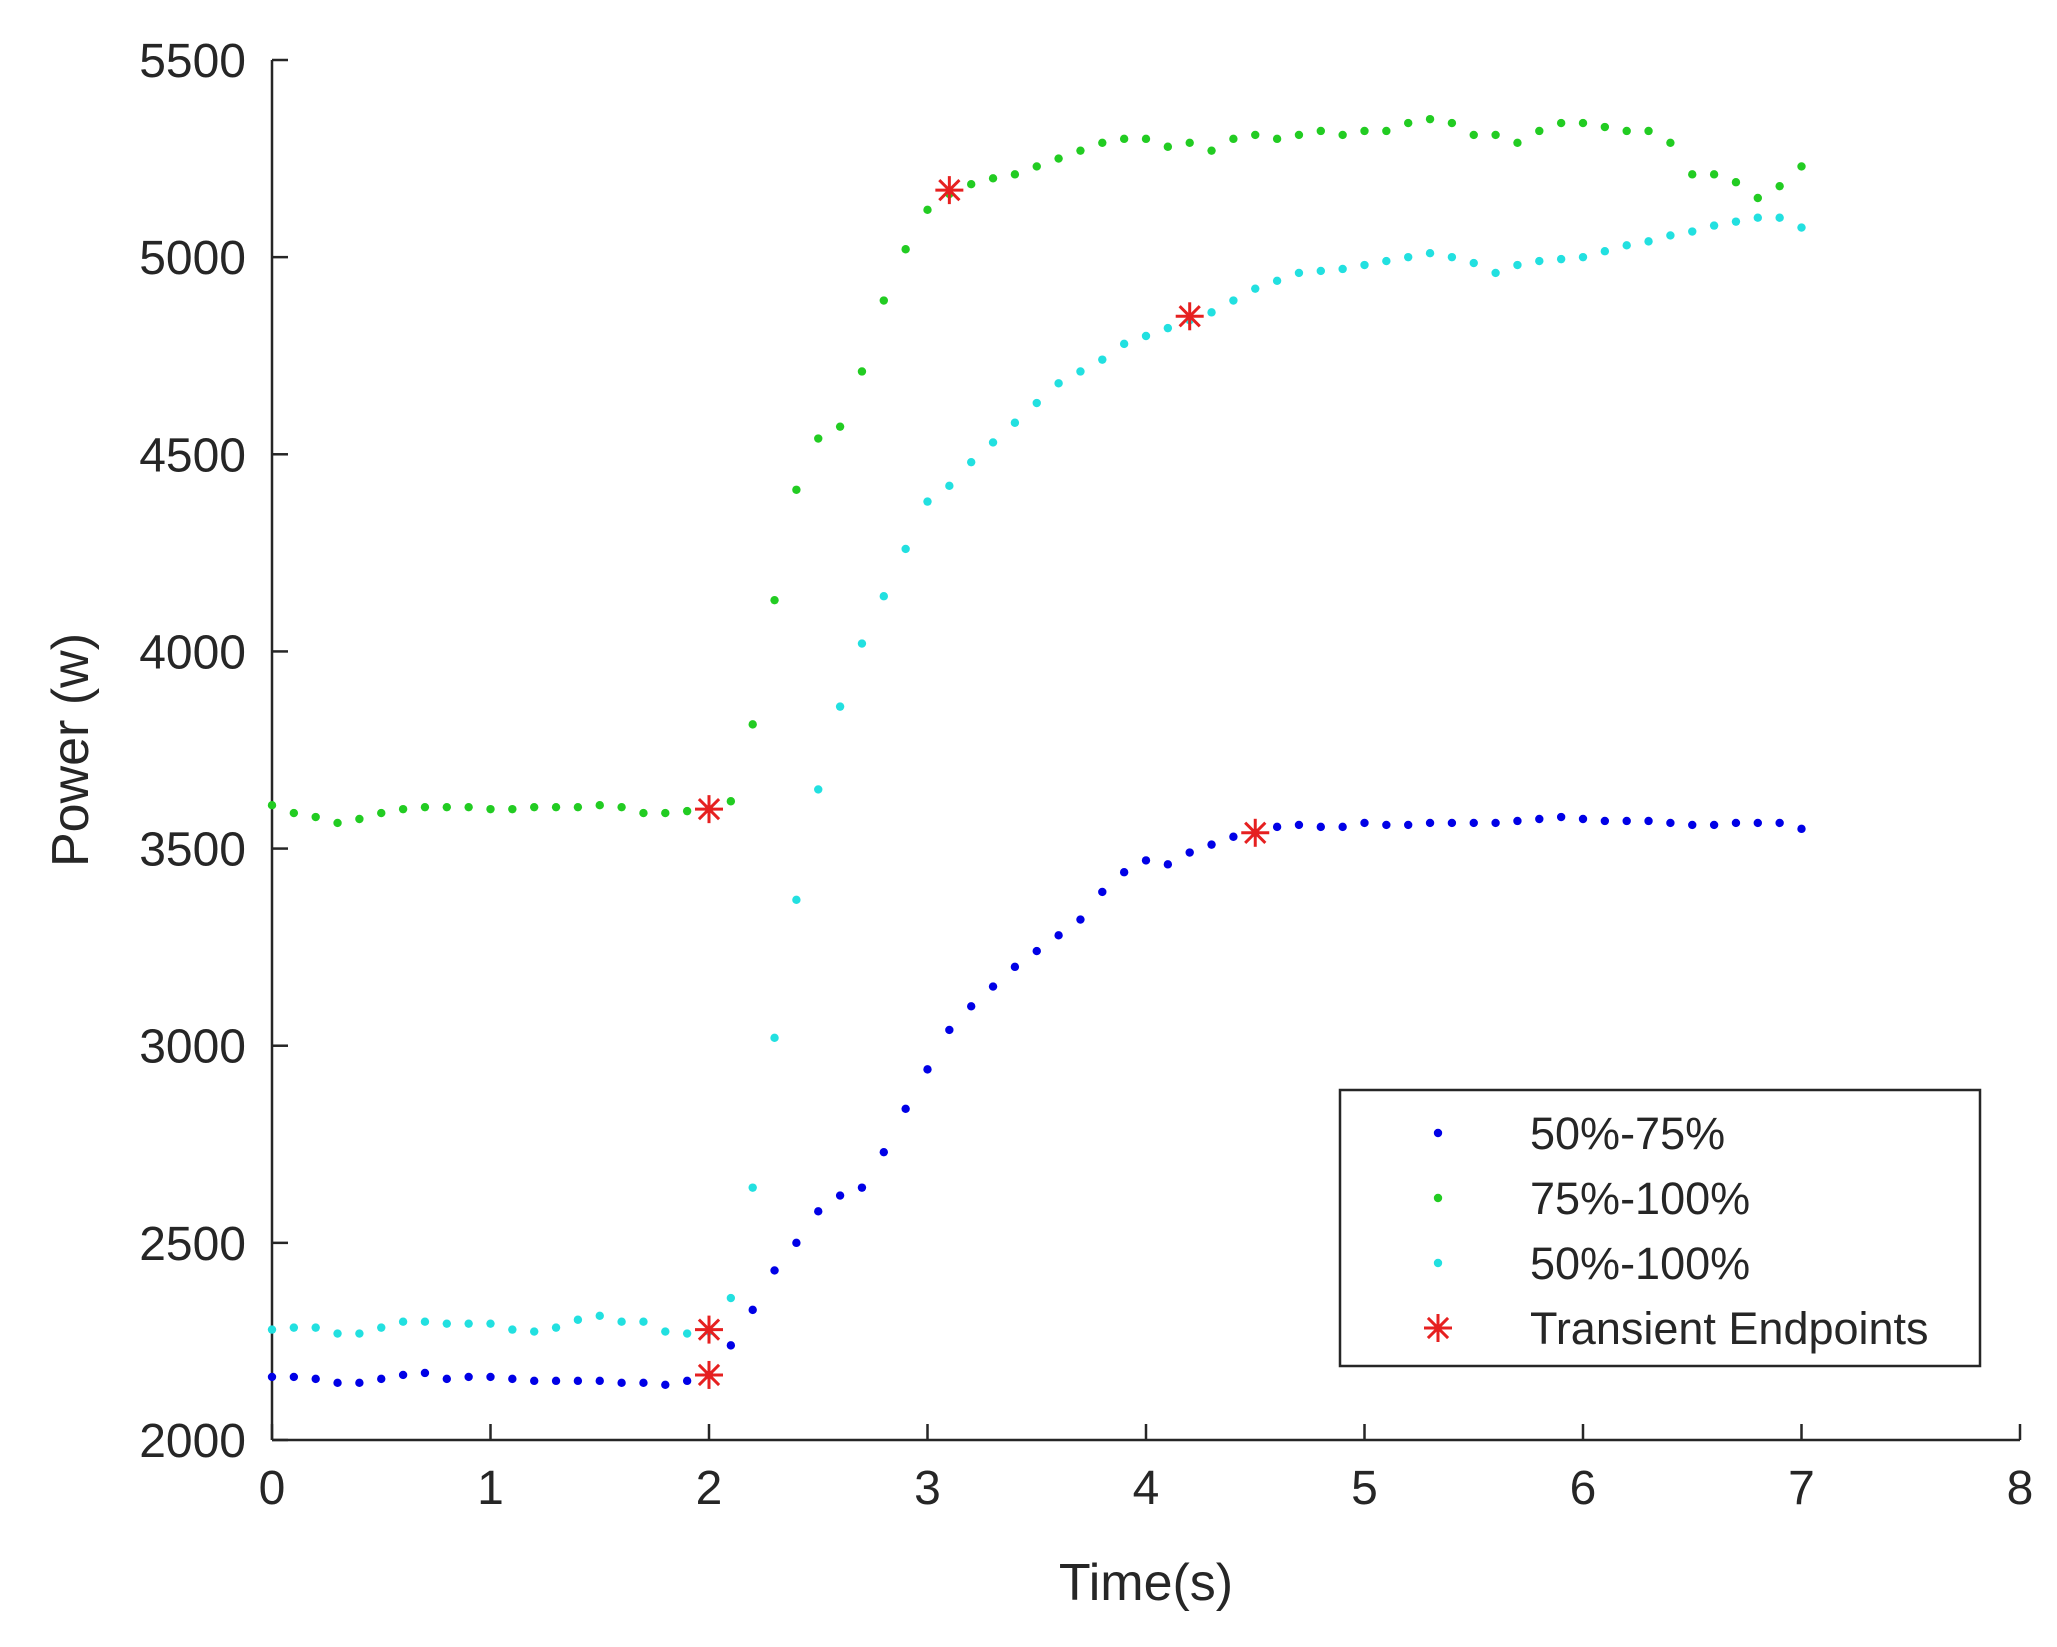 The width and height of the screenshot is (2057, 1647). I want to click on y-axis-title: Power (w), so click(71, 750).